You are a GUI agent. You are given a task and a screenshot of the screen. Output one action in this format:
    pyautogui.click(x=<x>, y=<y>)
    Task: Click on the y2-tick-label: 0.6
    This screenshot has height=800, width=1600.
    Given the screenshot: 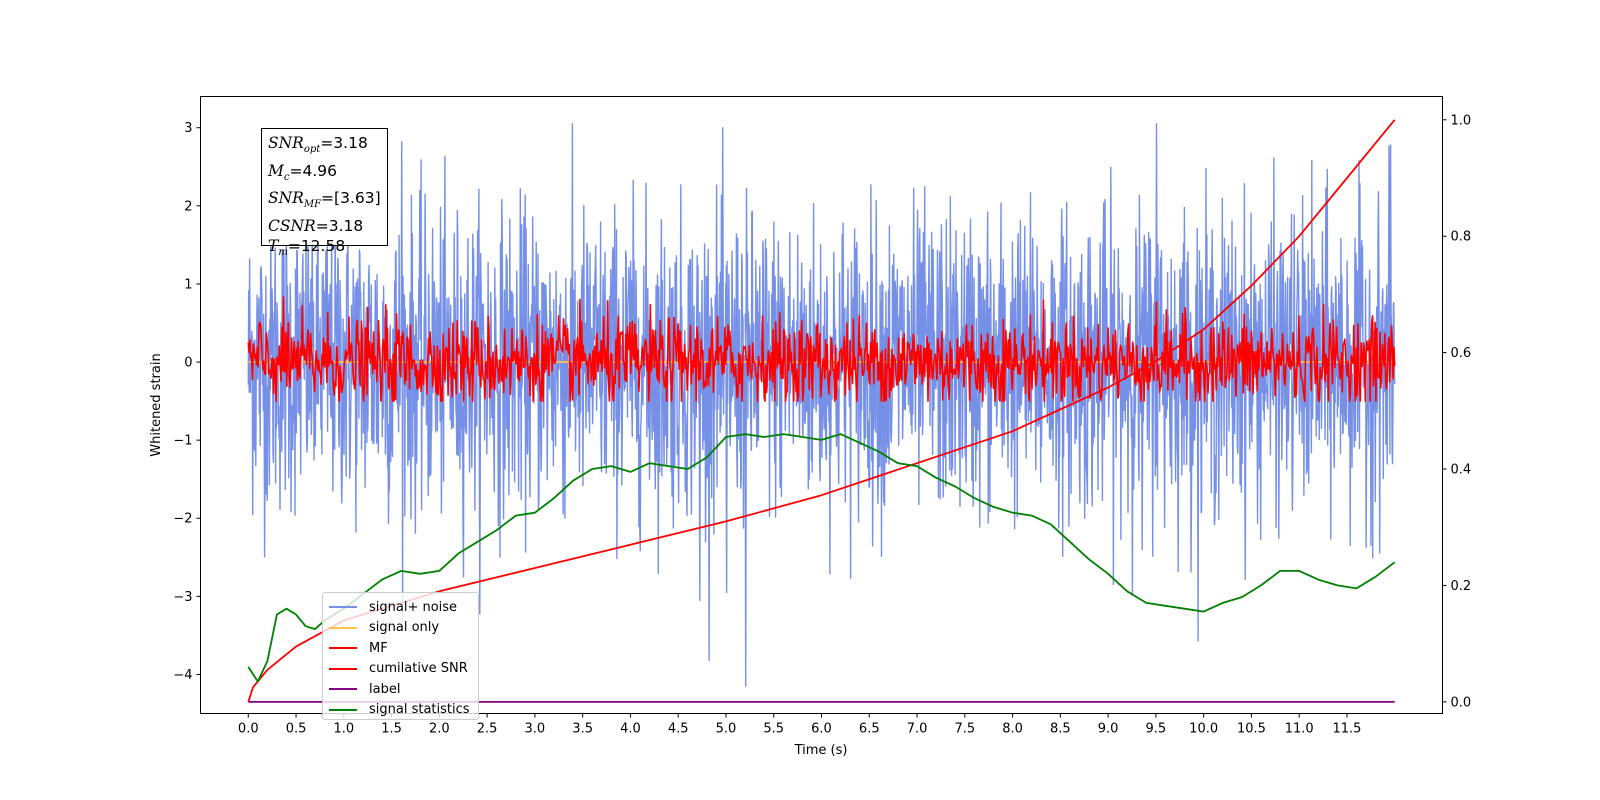 What is the action you would take?
    pyautogui.click(x=1461, y=353)
    